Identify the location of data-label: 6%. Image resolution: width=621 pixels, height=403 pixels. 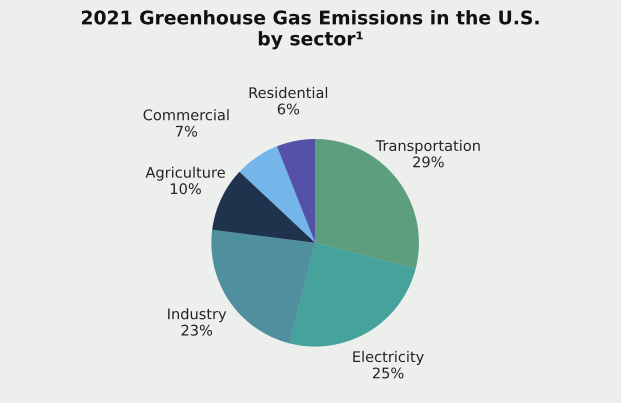
(289, 109).